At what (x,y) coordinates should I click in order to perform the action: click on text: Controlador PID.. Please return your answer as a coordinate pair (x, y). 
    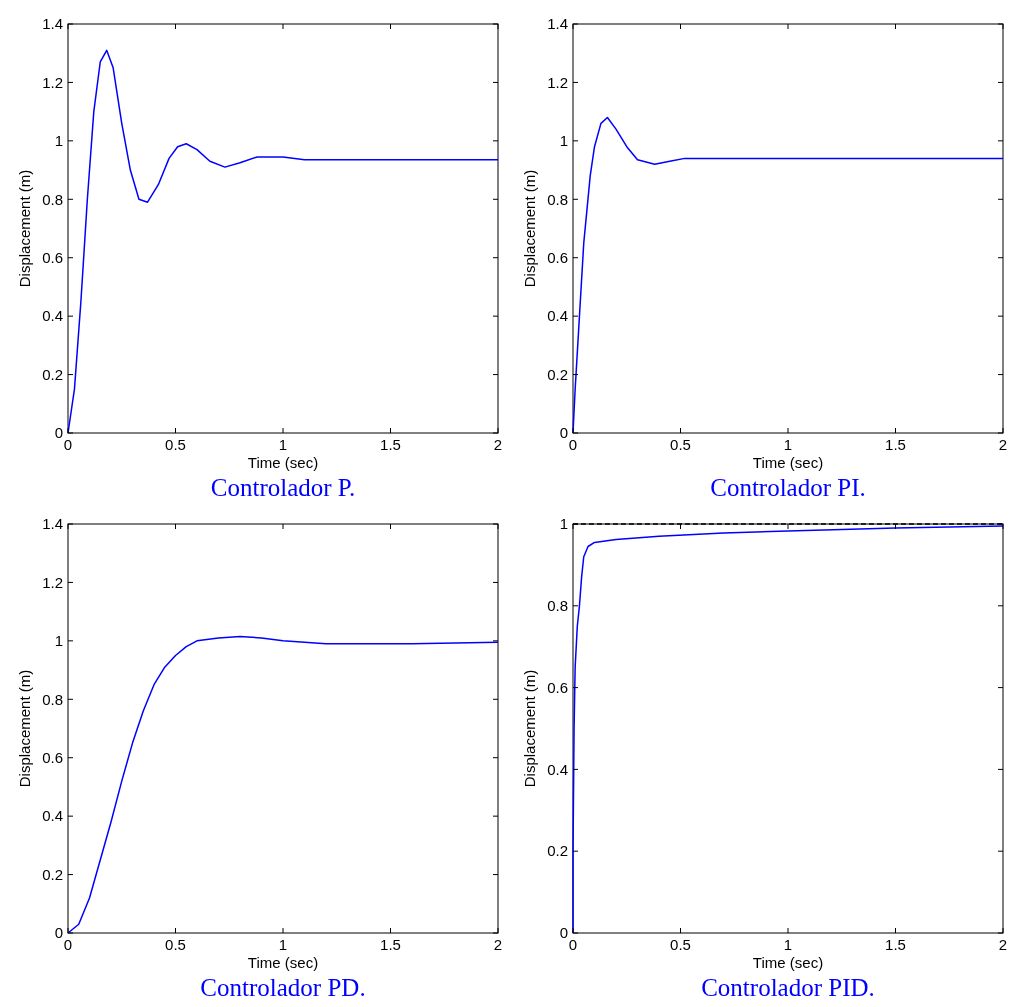
    Looking at the image, I should click on (788, 987).